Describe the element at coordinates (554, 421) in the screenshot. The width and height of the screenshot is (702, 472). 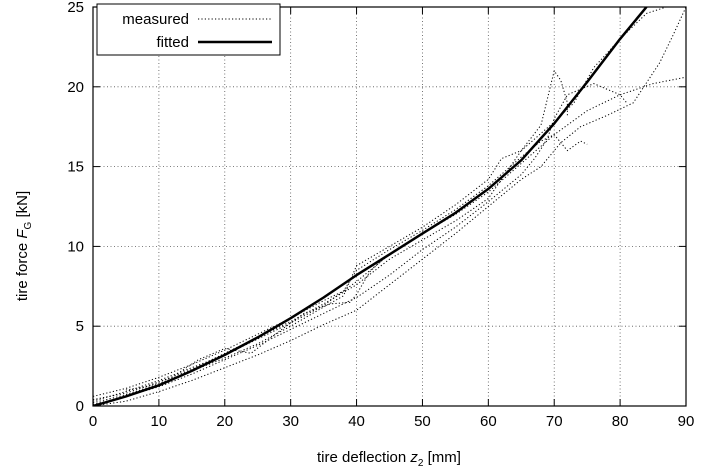
I see `x-tick-label: 70` at that location.